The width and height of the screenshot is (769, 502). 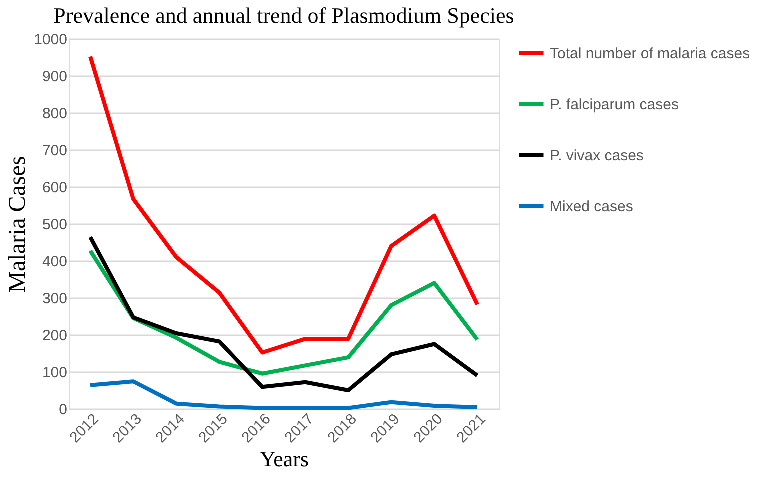 I want to click on chart-title: Prevalence and annual trend of Plasmodium Species, so click(x=284, y=15).